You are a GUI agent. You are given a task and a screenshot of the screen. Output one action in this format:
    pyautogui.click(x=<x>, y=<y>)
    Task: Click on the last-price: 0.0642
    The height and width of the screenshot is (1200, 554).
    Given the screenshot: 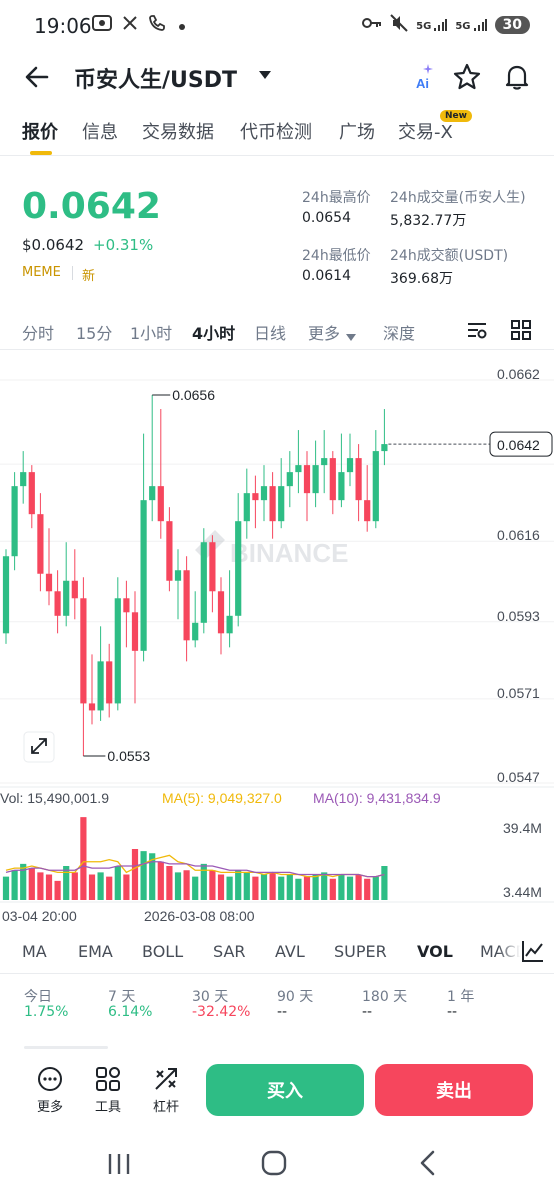 What is the action you would take?
    pyautogui.click(x=91, y=206)
    